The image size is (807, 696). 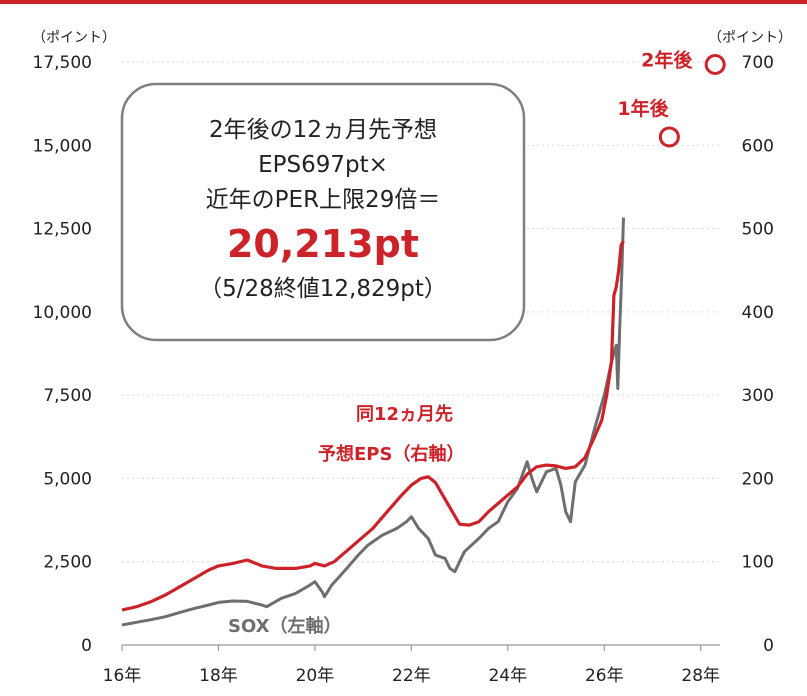 What do you see at coordinates (285, 626) in the screenshot?
I see `sox-series-label: SOX（左軸）` at bounding box center [285, 626].